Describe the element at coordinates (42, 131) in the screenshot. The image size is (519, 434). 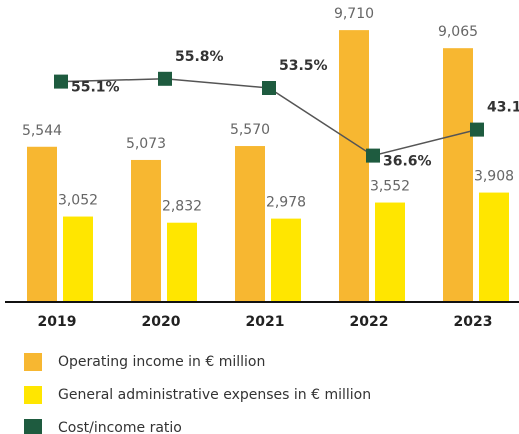
I see `value-label: 5,544` at that location.